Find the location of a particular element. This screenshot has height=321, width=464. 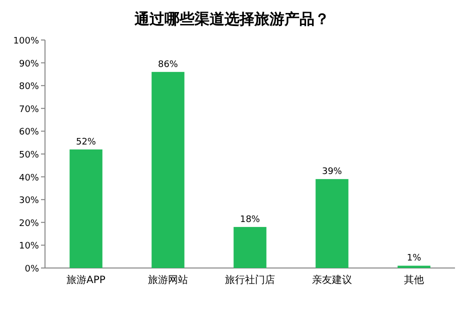

y-tick-label: 80% is located at coordinates (29, 87).